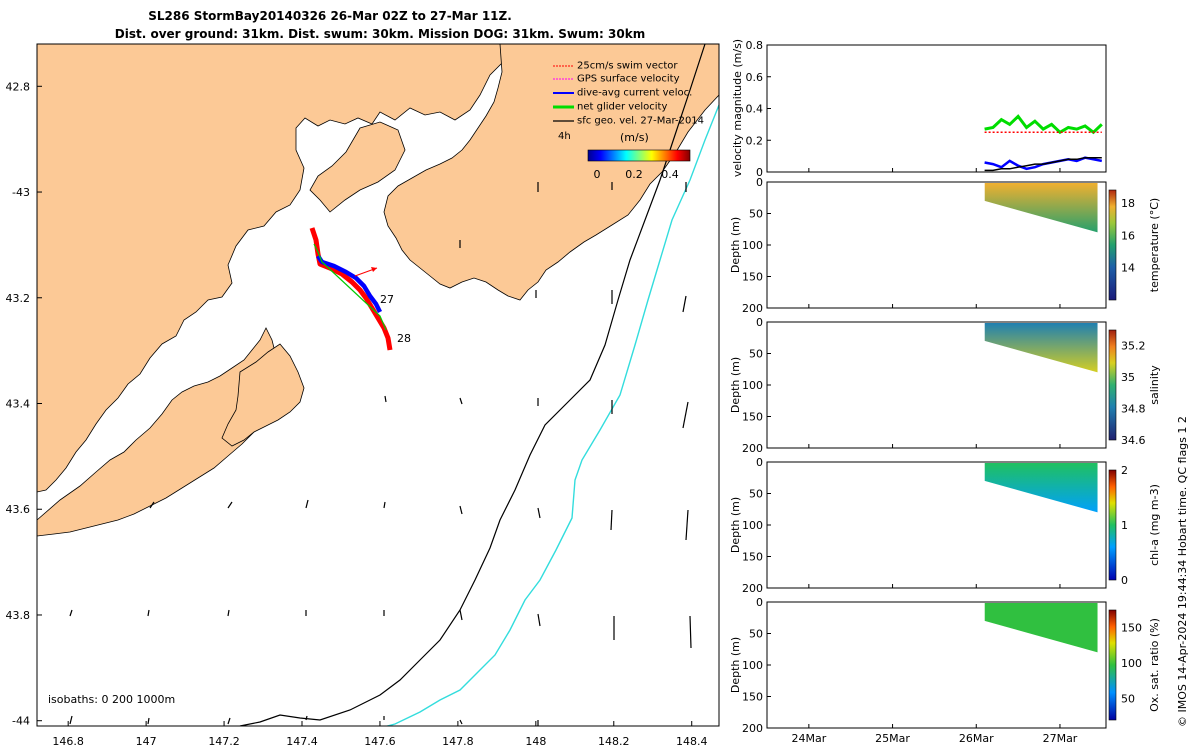 The height and width of the screenshot is (750, 1200). Describe the element at coordinates (1124, 470) in the screenshot. I see `colorbar-tick-label: 2` at that location.